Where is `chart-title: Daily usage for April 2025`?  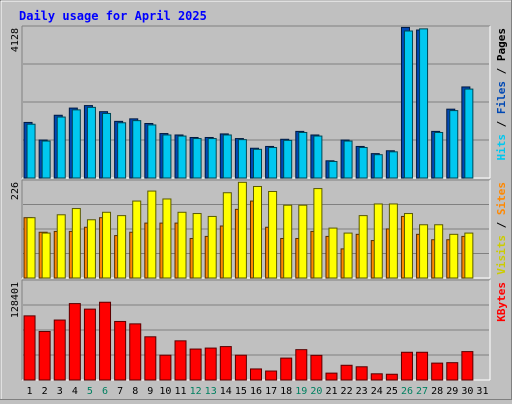
chart-title: Daily usage for April 2025 is located at coordinates (113, 16).